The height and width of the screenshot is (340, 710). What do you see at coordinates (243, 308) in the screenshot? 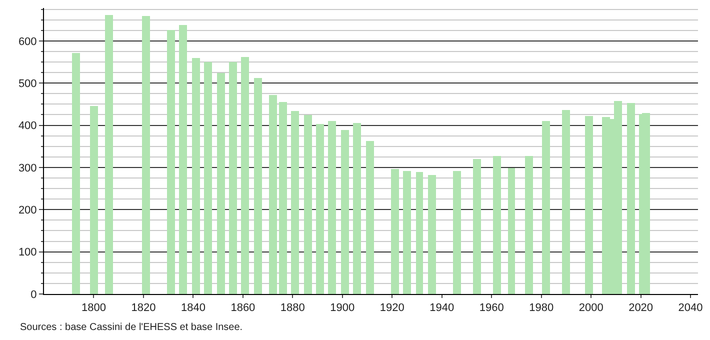
I see `x-tick-label: 1860` at bounding box center [243, 308].